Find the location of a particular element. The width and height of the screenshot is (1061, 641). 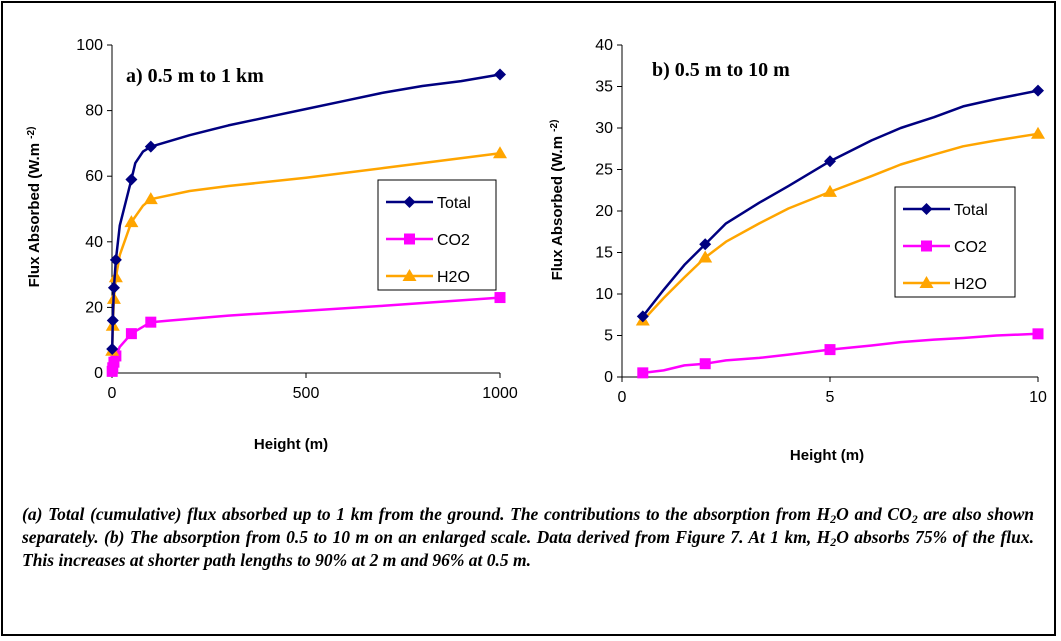

legend-box-a is located at coordinates (437, 235).